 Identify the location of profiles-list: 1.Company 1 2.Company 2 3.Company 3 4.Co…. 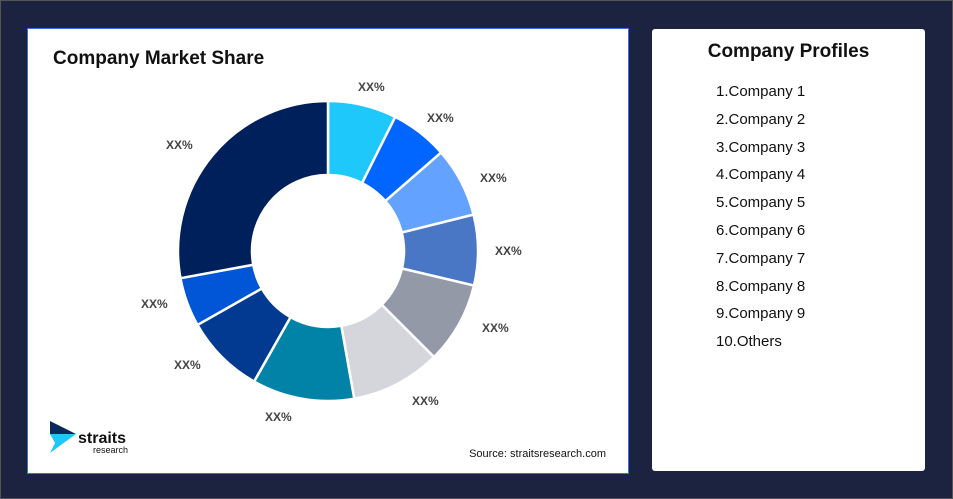
(760, 221).